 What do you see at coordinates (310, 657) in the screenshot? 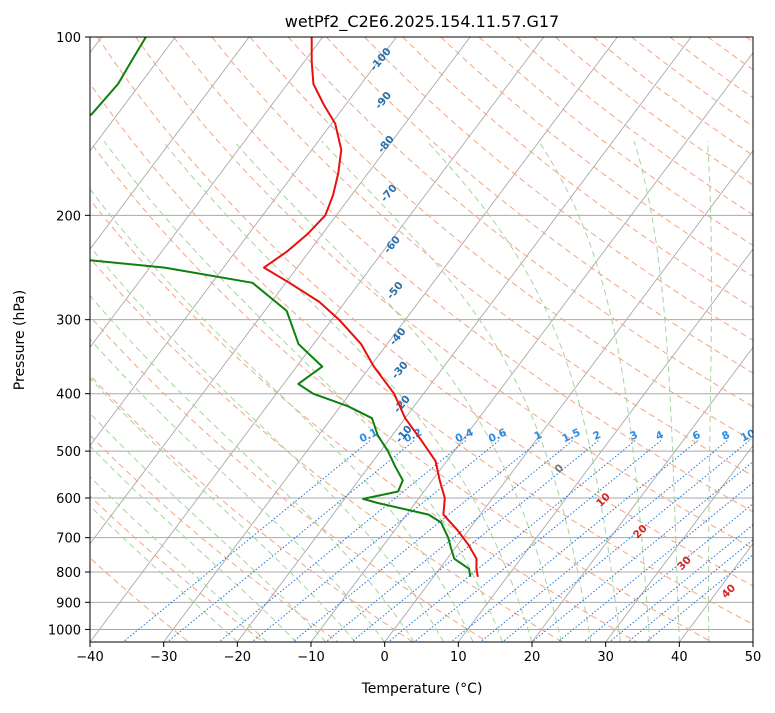
I see `x-tick-label: −10` at bounding box center [310, 657].